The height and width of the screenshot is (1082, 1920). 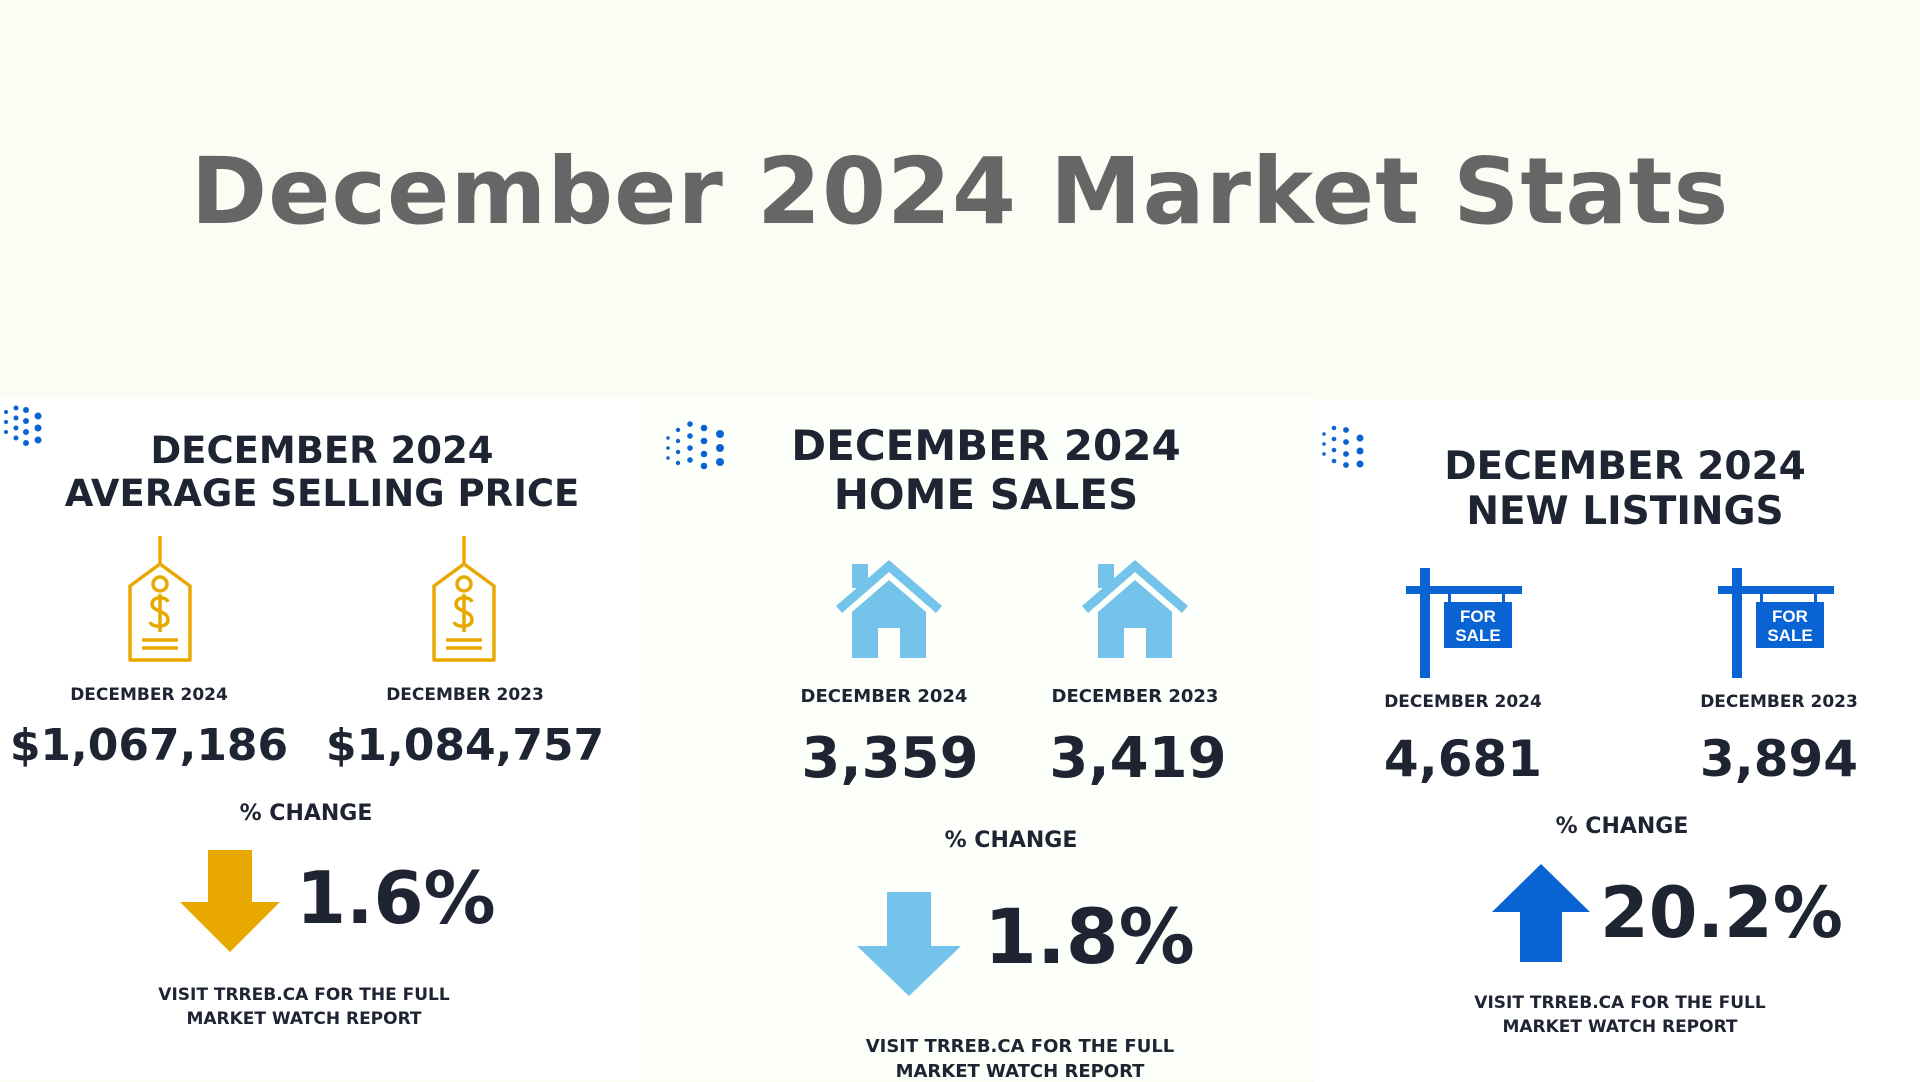 What do you see at coordinates (1625, 512) in the screenshot?
I see `heading-line-2: NEW LISTINGS` at bounding box center [1625, 512].